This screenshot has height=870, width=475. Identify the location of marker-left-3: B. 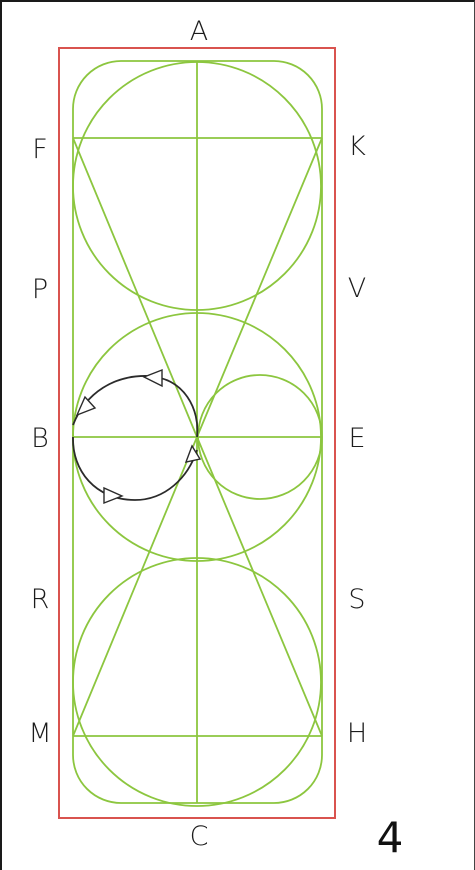
(40, 438).